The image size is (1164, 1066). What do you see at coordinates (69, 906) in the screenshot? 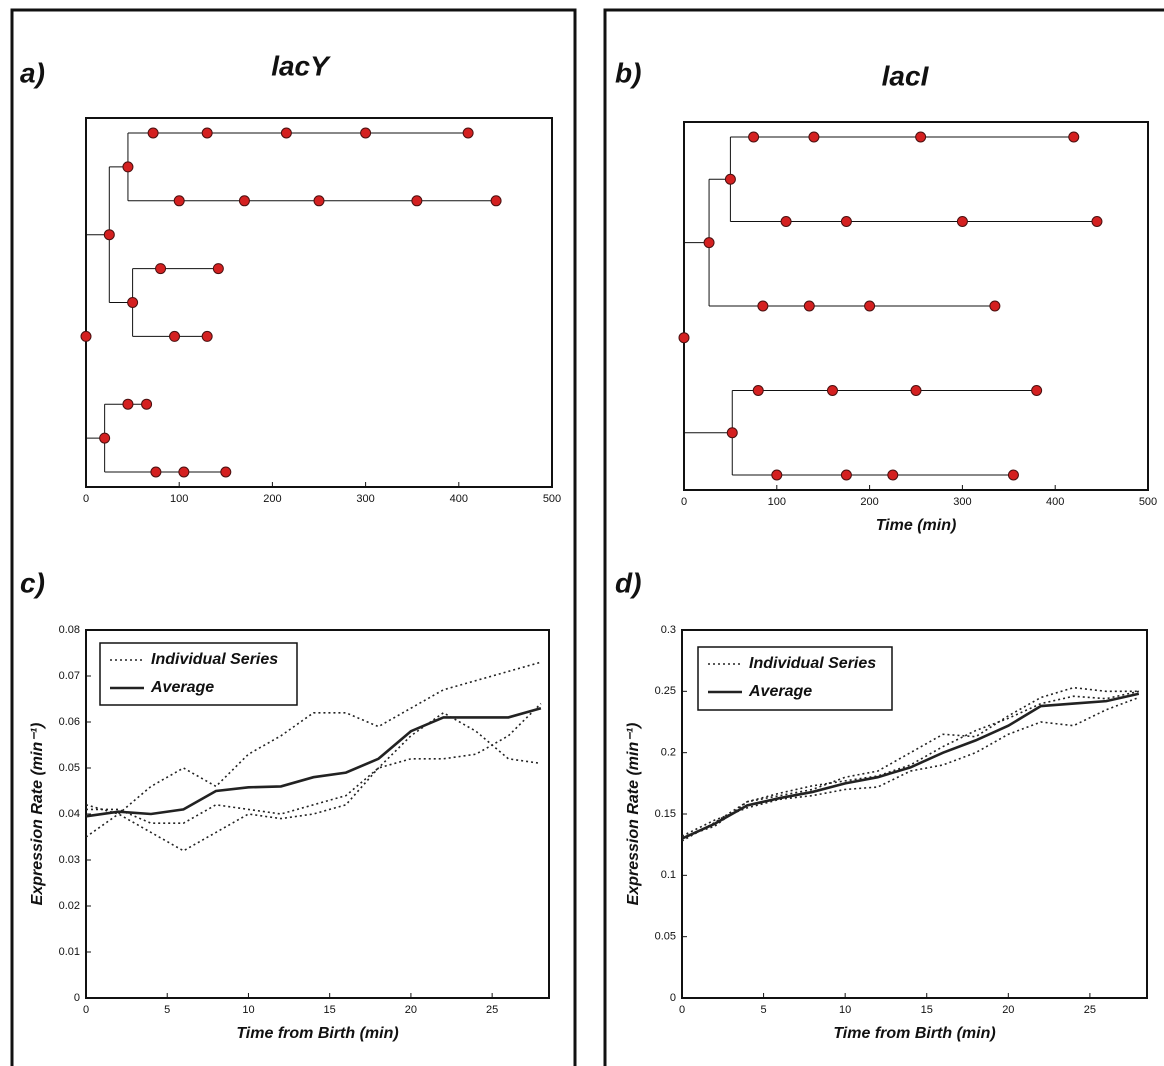
I see `y-tick-label: 0.02` at bounding box center [69, 906].